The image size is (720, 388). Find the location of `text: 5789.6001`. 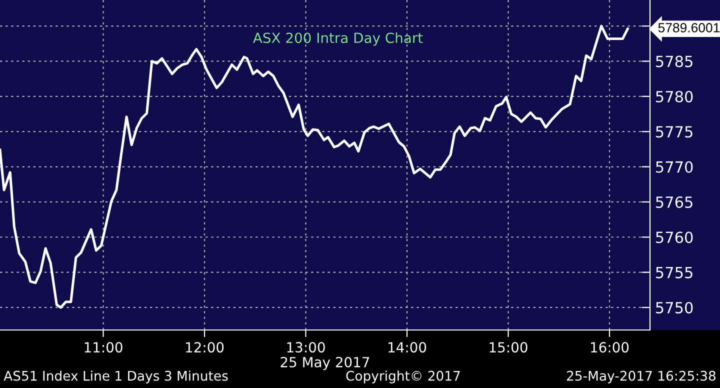

text: 5789.6001 is located at coordinates (689, 27).